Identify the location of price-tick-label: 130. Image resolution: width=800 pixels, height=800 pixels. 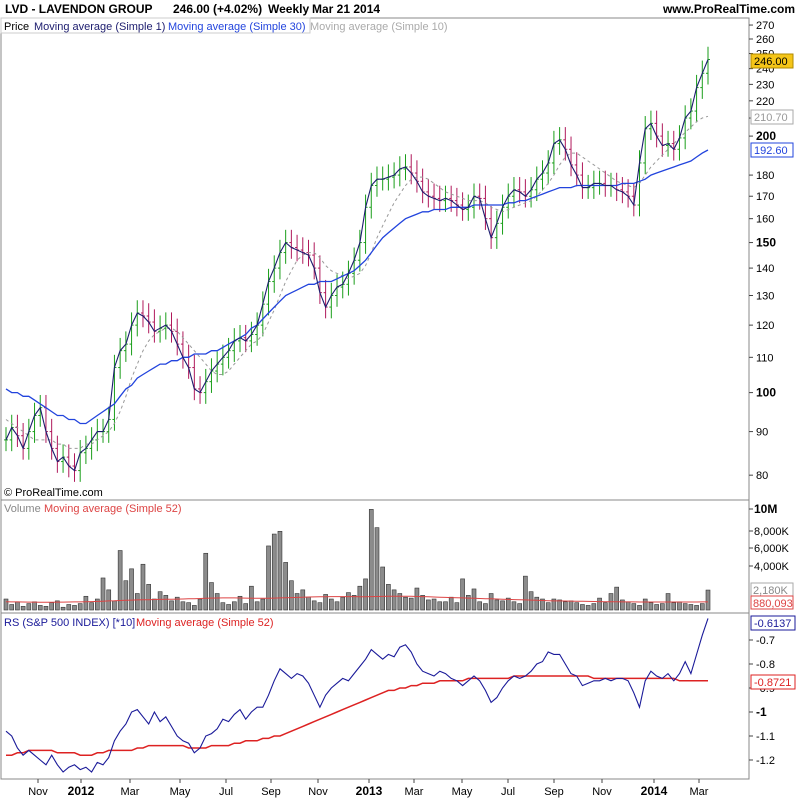
(765, 297).